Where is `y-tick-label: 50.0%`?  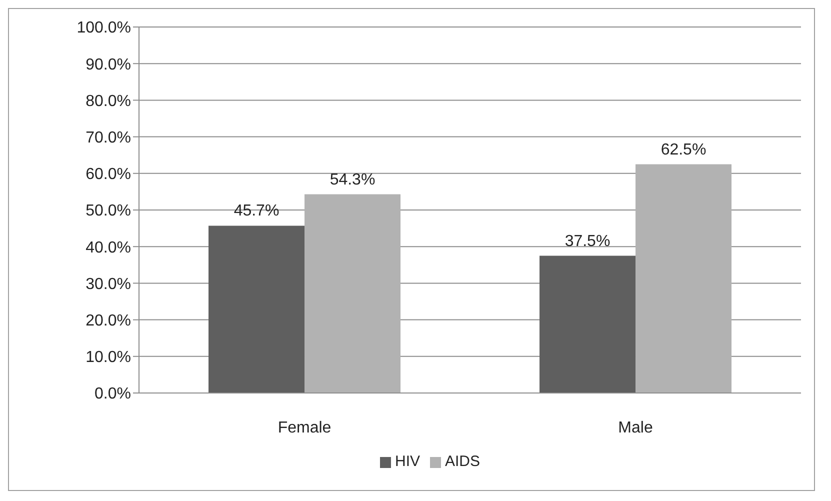
y-tick-label: 50.0% is located at coordinates (108, 211).